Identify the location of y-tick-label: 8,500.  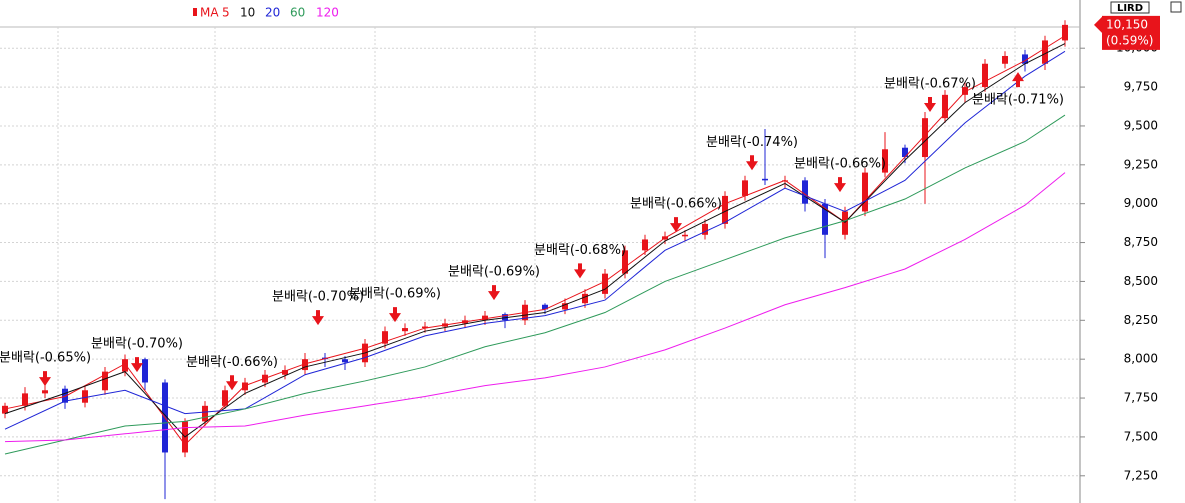
(1141, 281).